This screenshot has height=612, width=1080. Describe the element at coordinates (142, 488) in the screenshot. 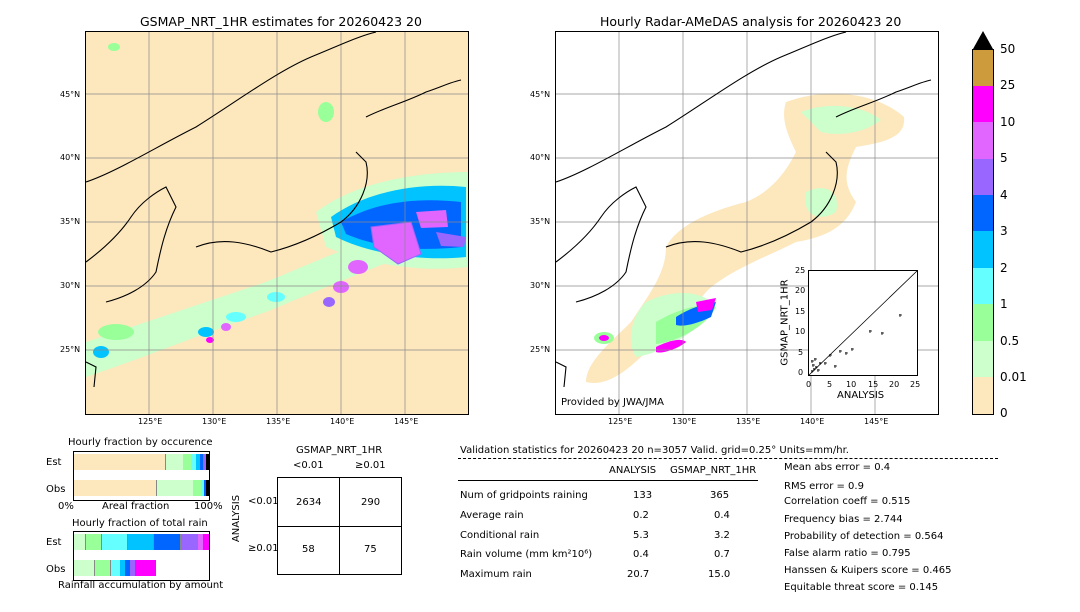

I see `occurrence-bar-obs` at that location.